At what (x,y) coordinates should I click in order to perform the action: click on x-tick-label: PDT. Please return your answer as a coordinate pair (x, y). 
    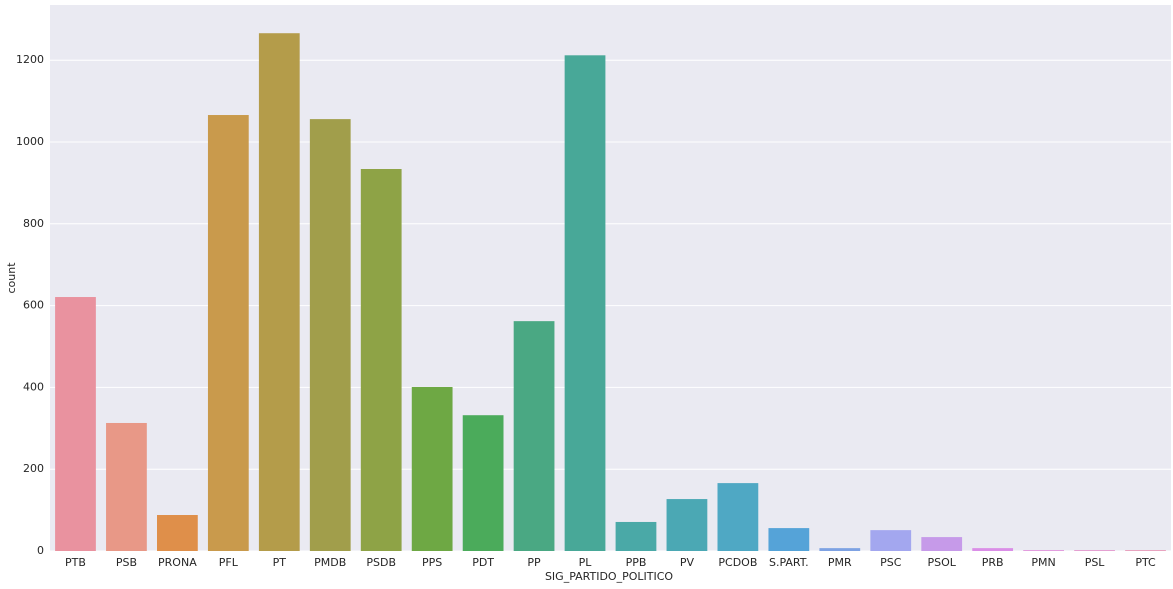
    Looking at the image, I should click on (483, 562).